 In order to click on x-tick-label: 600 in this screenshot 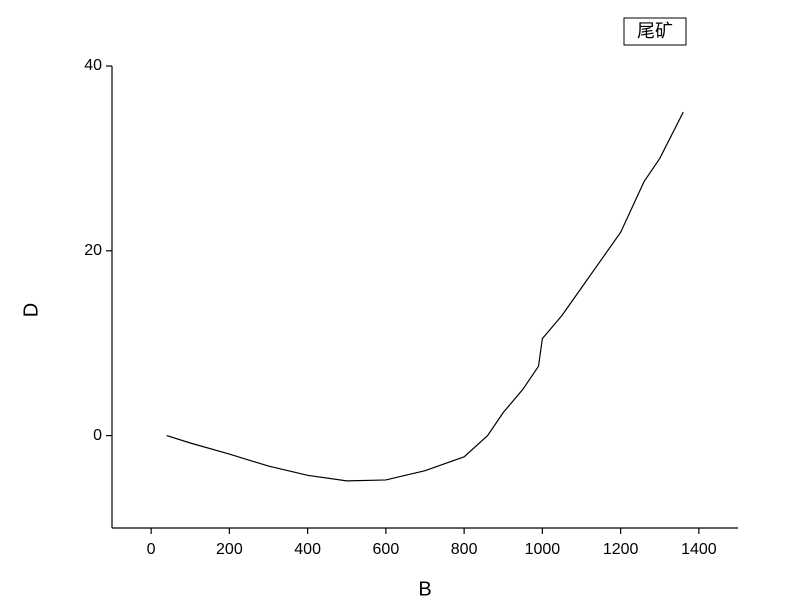, I will do `click(386, 549)`.